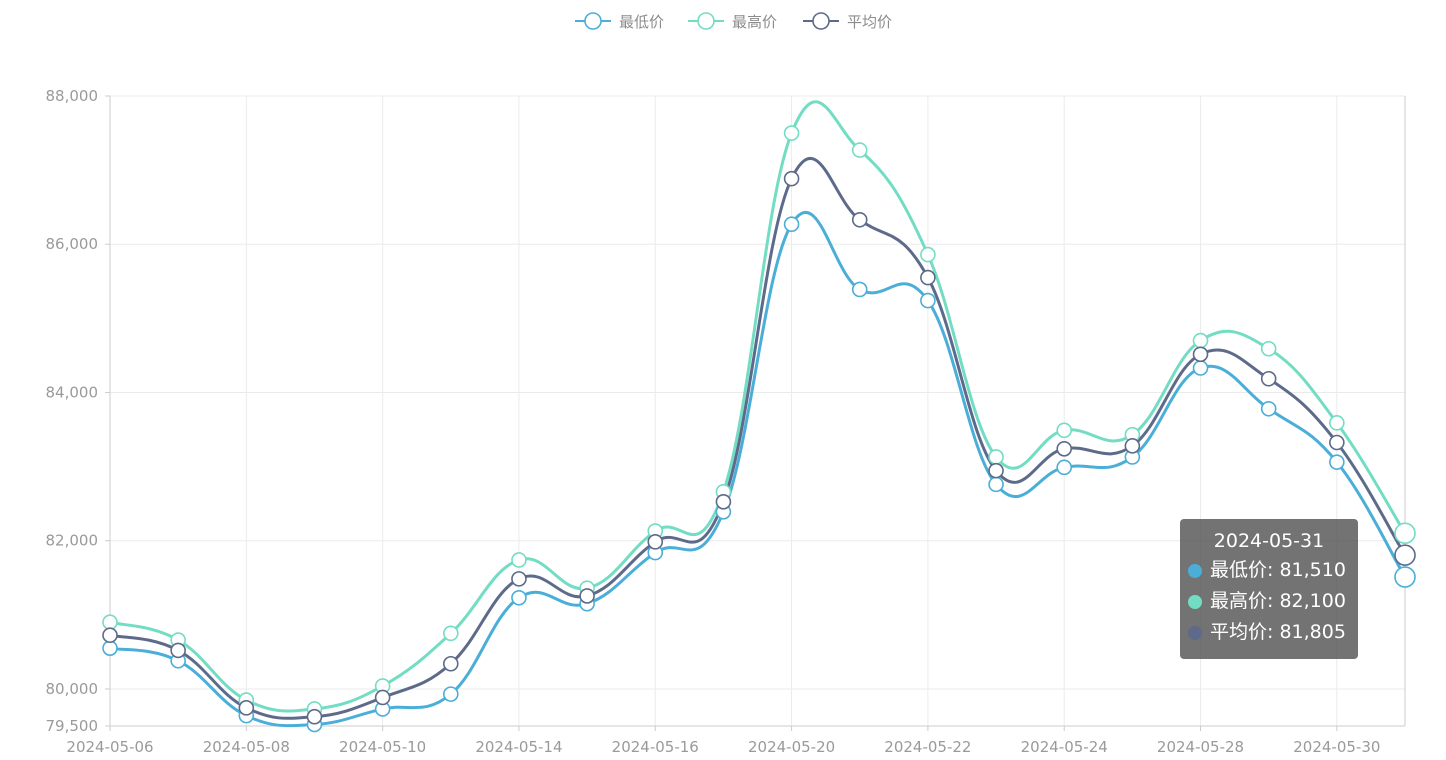 The width and height of the screenshot is (1446, 760). I want to click on x-tick-label: 2024-05-22, so click(927, 747).